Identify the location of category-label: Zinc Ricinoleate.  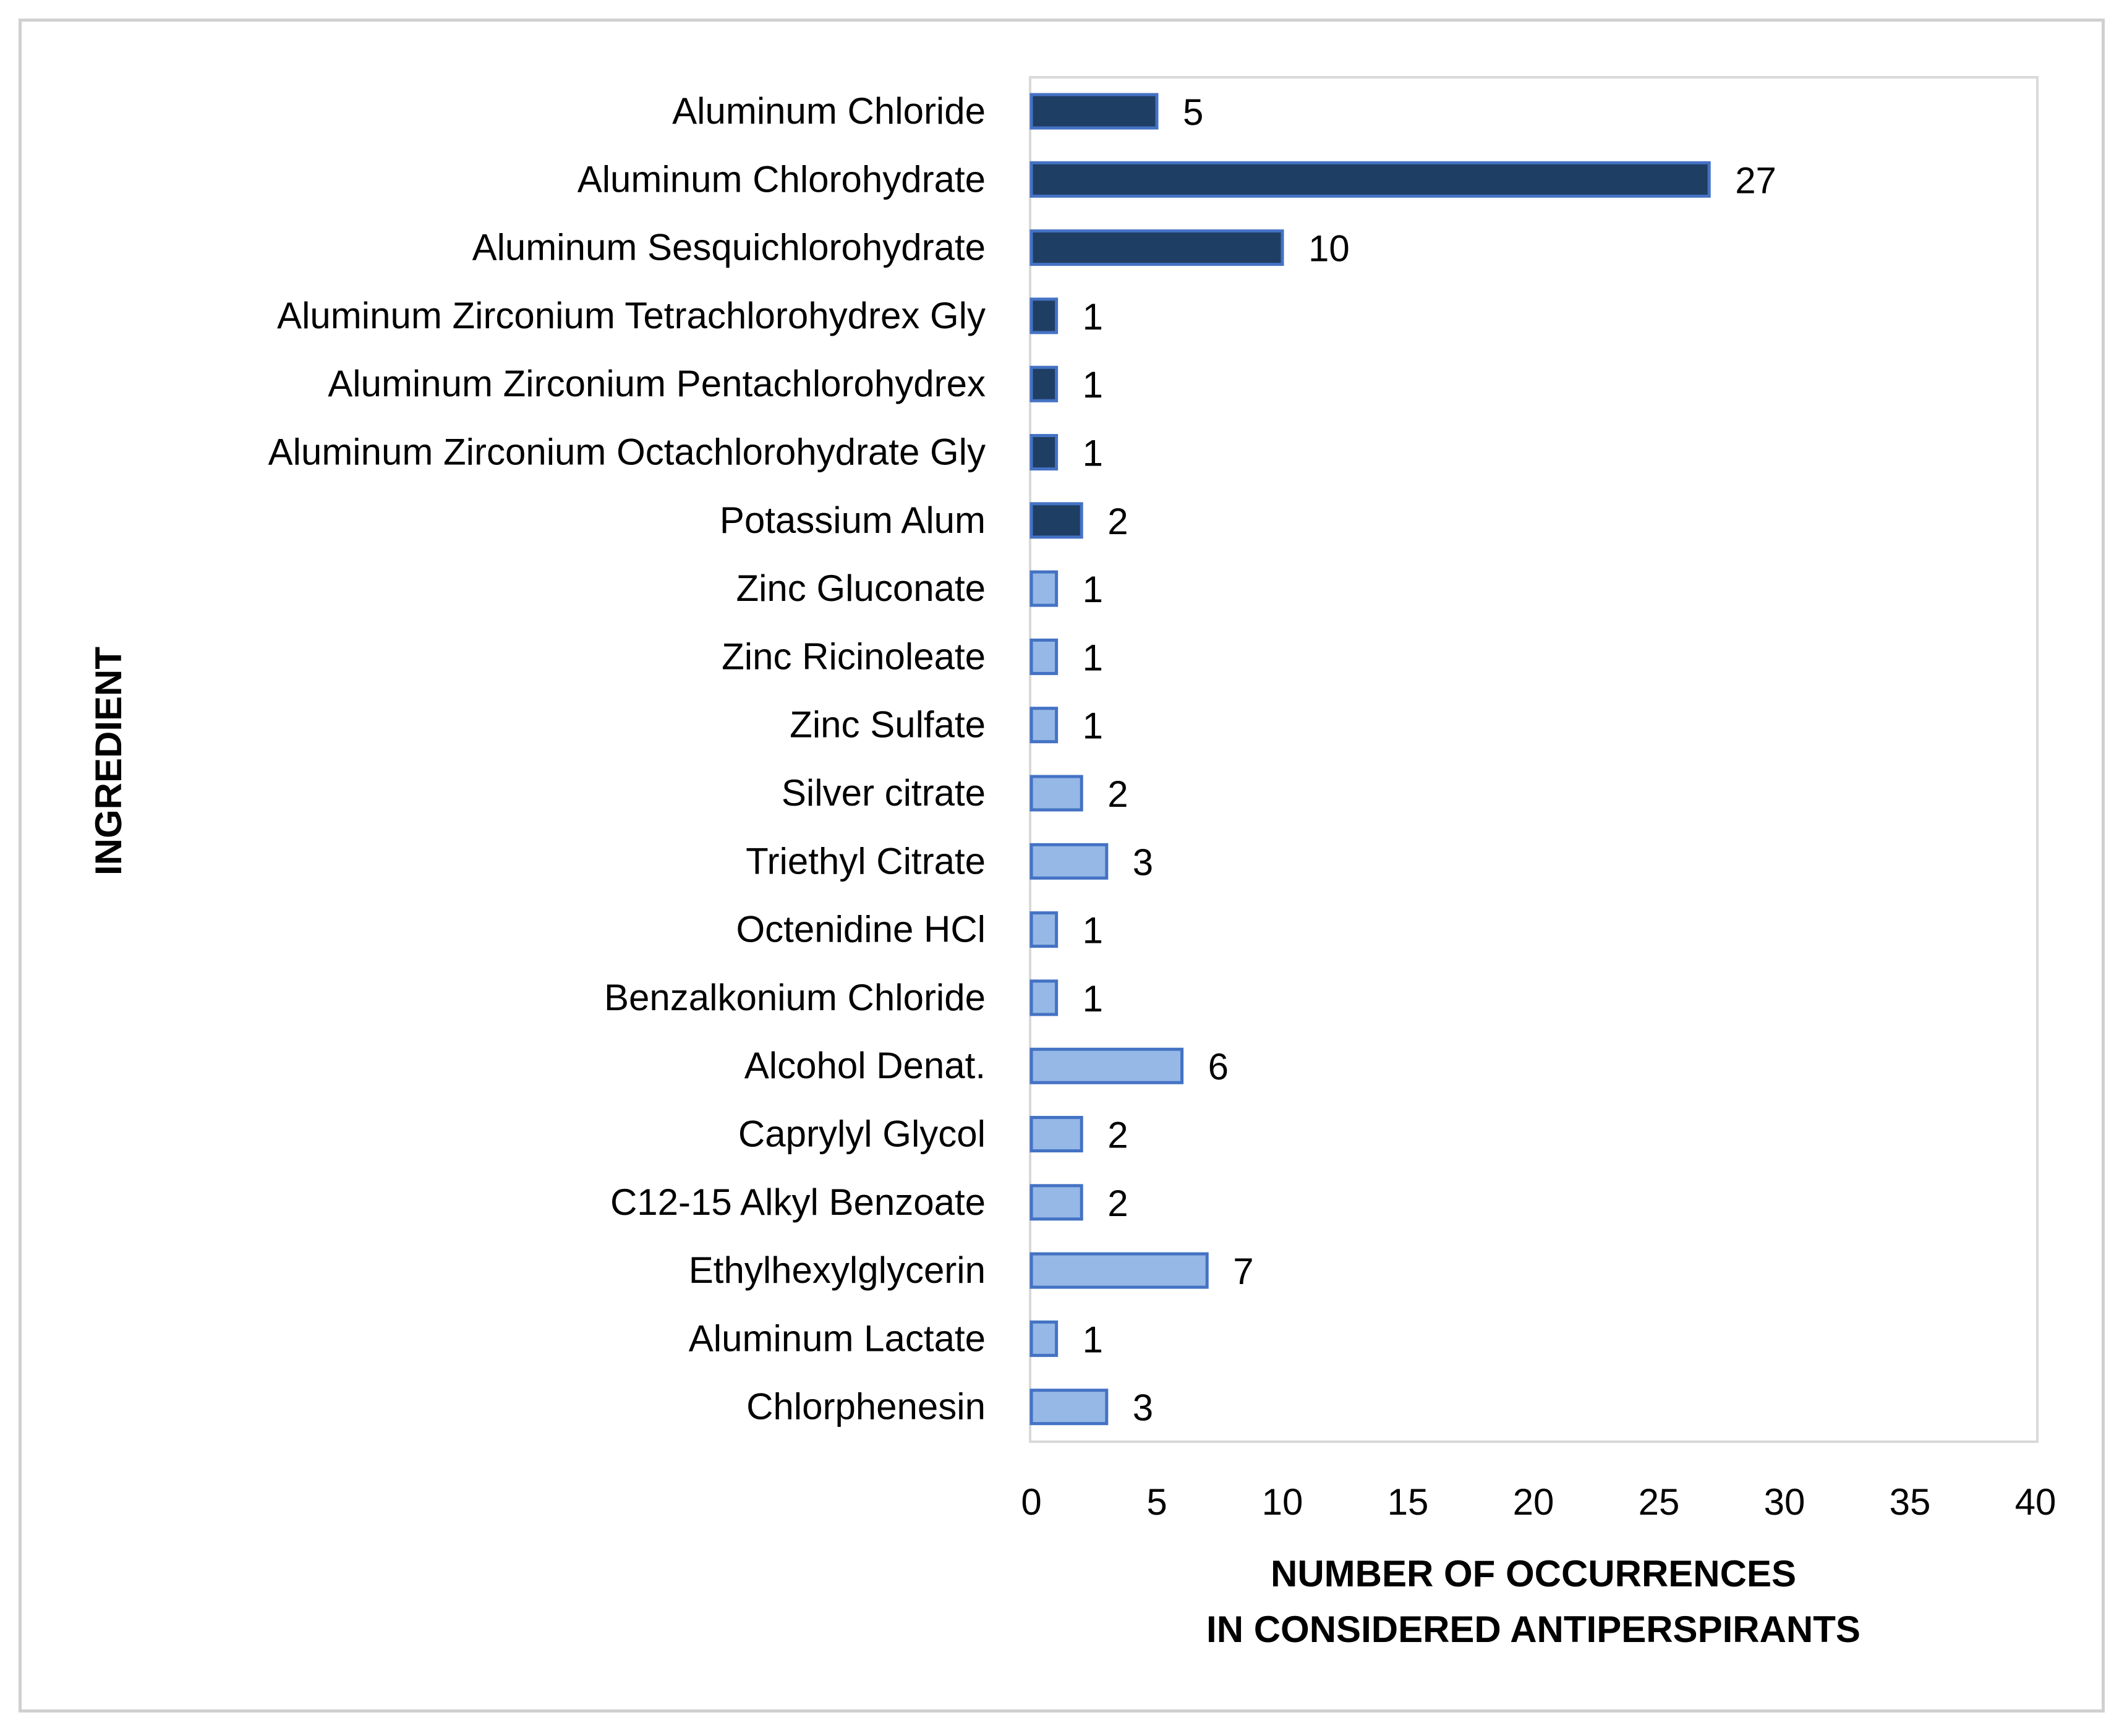
(854, 656).